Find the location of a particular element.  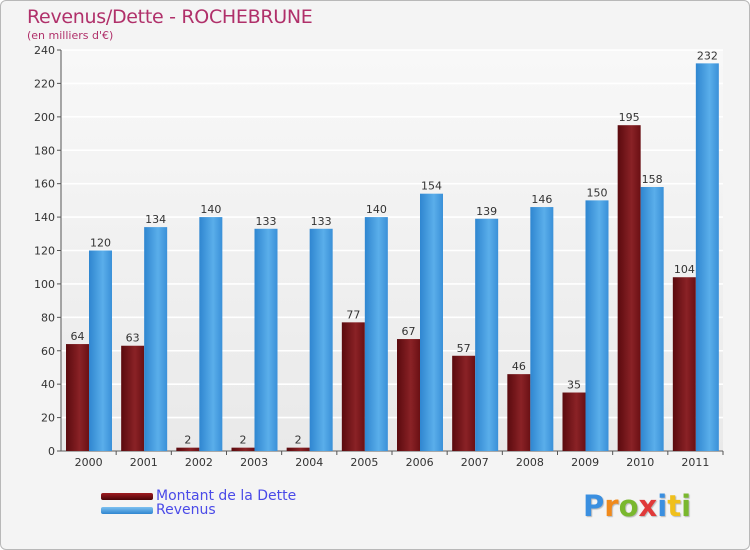

data-label-revenus: 120 is located at coordinates (100, 243).